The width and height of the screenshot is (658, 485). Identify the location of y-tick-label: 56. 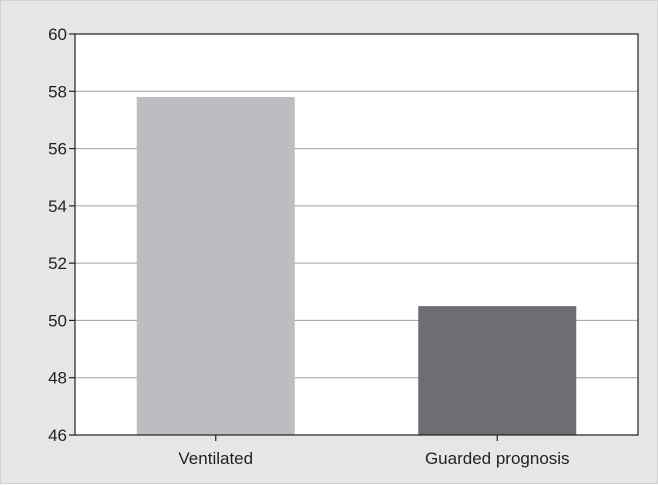
(57, 149).